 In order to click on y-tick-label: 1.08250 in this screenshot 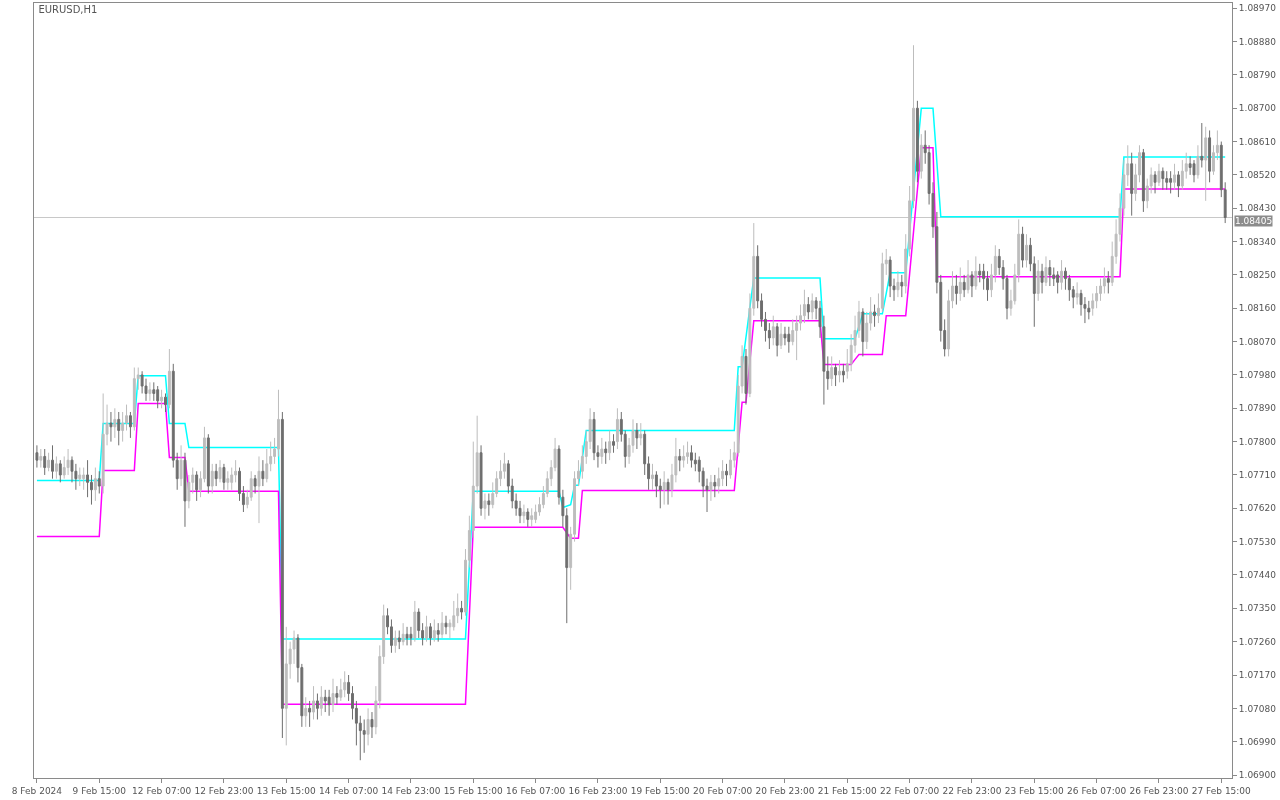, I will do `click(1257, 275)`.